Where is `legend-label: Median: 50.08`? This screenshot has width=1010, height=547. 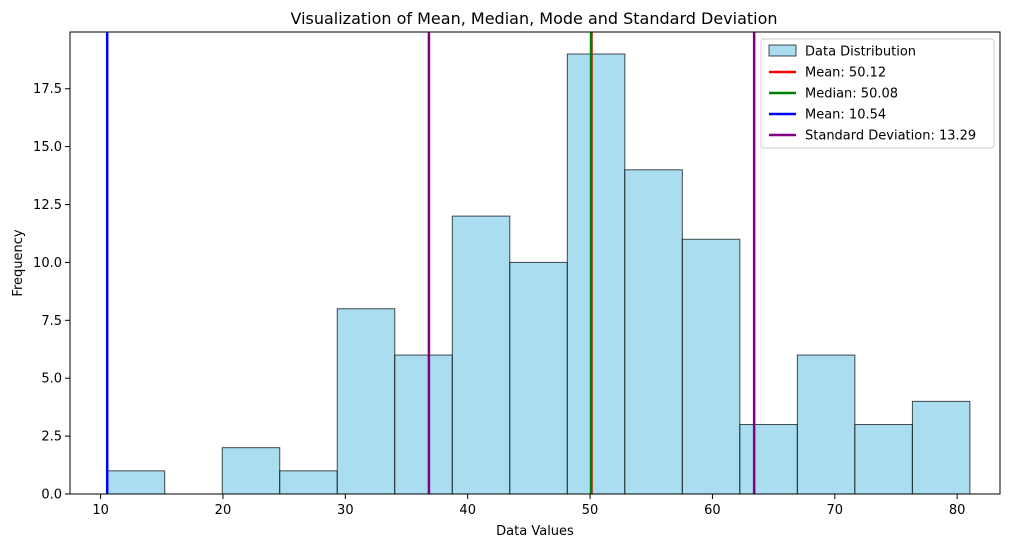 legend-label: Median: 50.08 is located at coordinates (851, 94).